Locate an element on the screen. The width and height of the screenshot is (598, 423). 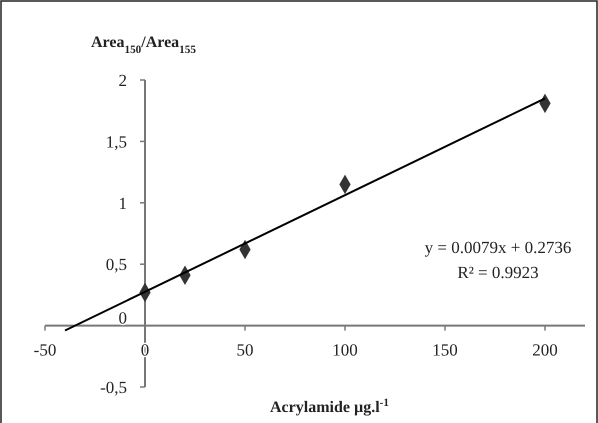
y-axis-title: Area$_{150}$/Area$_{155}$ is located at coordinates (143, 45).